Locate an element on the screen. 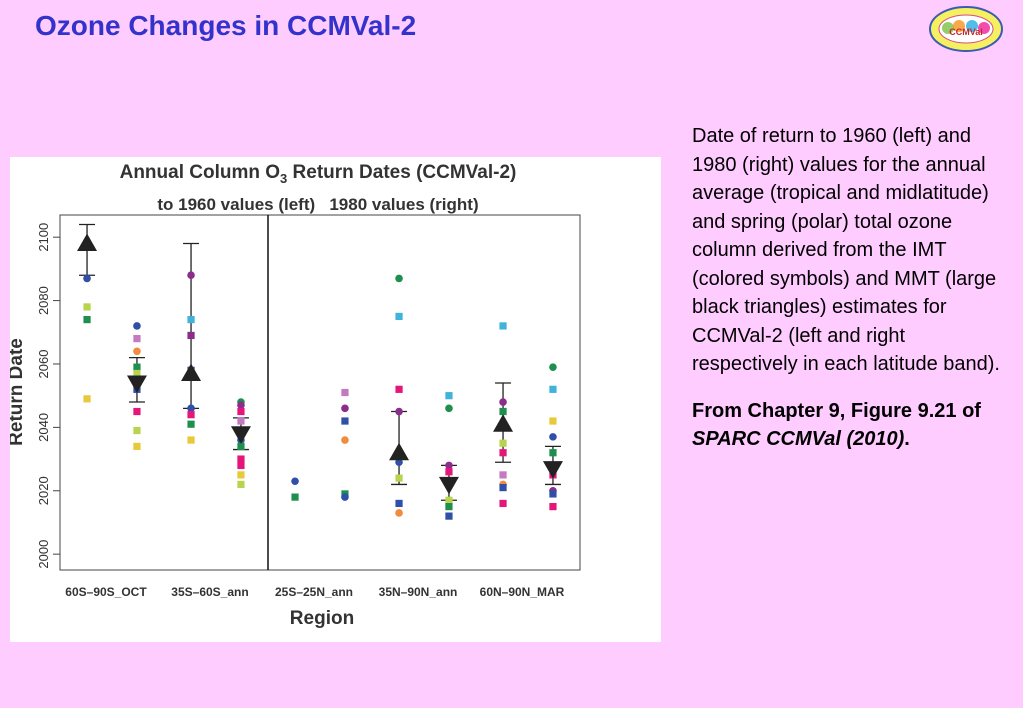 Image resolution: width=1023 pixels, height=708 pixels. chart-title: Annual Column O3 Return Dates (CCMVal-2) is located at coordinates (318, 174).